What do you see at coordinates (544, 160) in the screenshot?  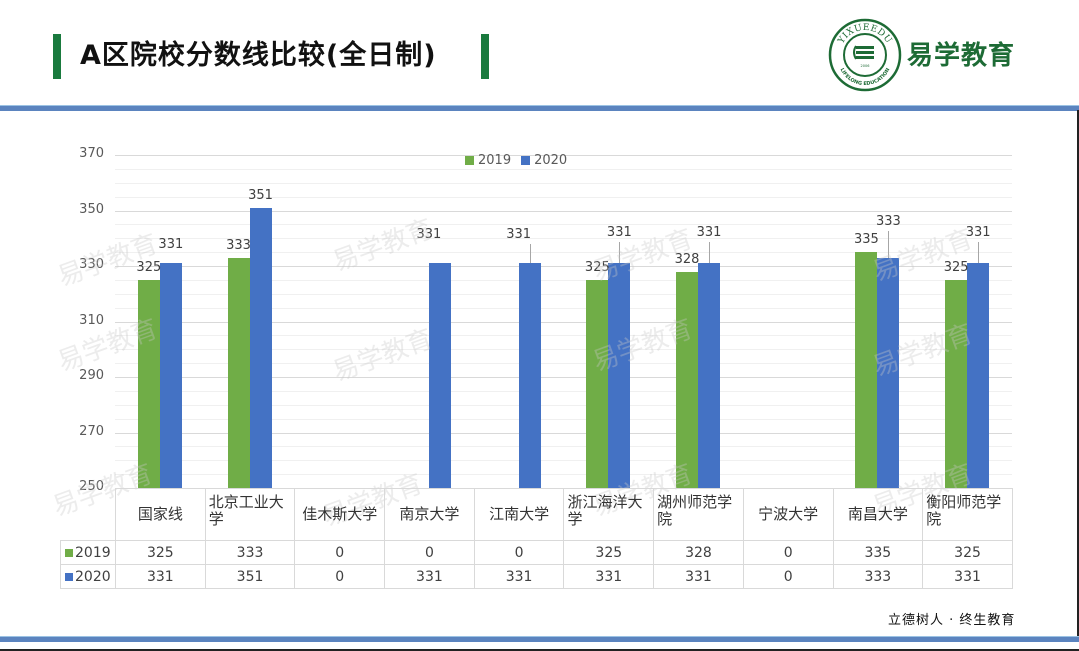 I see `legend-item-2020: 2020` at bounding box center [544, 160].